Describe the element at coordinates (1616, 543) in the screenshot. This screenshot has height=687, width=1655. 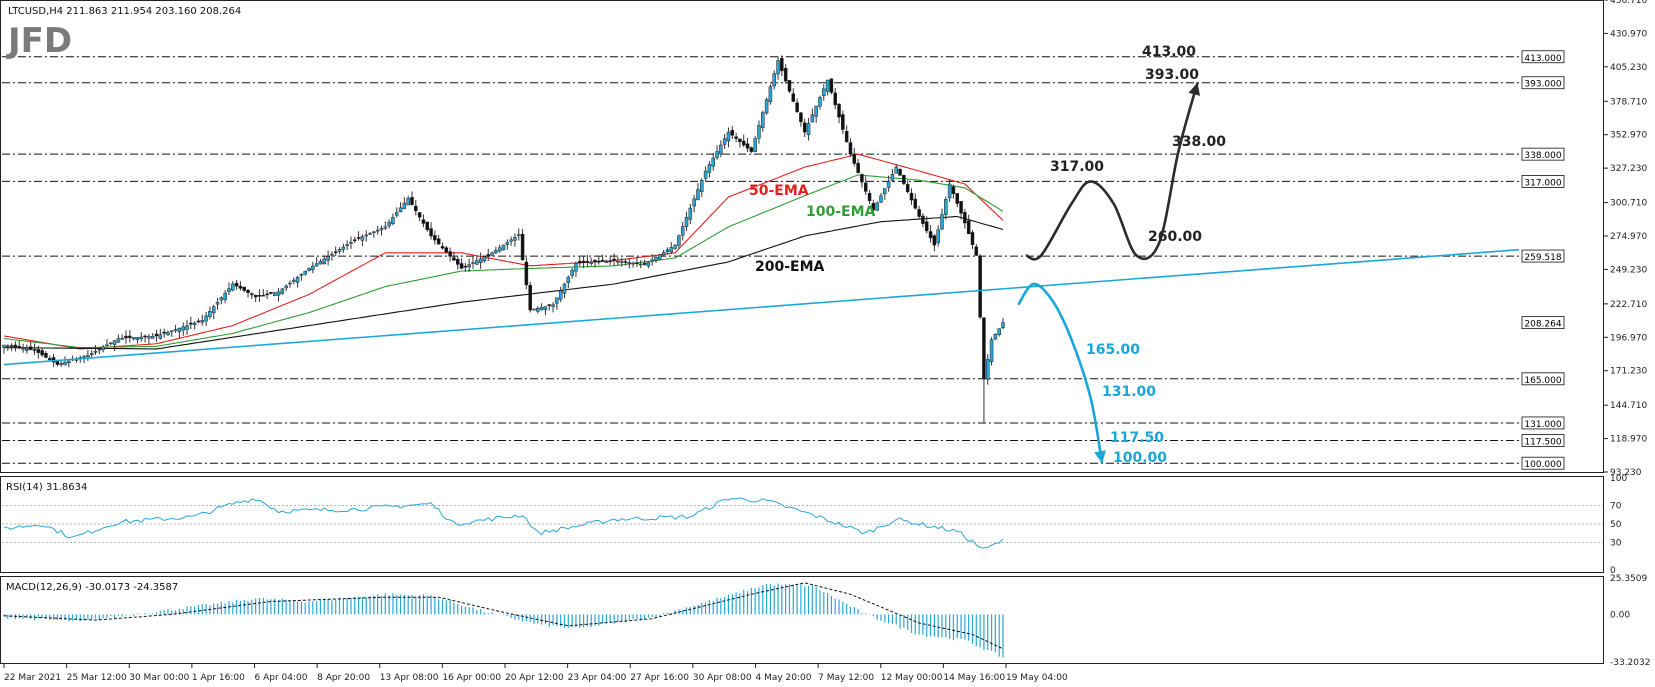
I see `rsi-tick-label: 30` at that location.